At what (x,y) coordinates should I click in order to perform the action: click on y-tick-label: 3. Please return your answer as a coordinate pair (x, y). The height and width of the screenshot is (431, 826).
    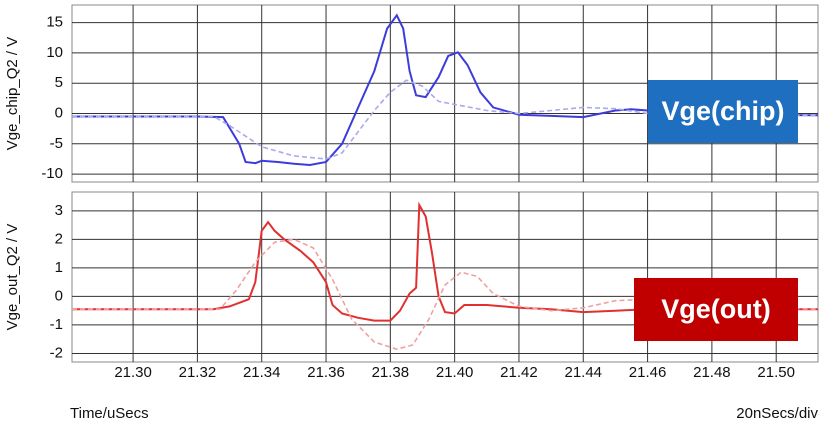
    Looking at the image, I should click on (59, 210).